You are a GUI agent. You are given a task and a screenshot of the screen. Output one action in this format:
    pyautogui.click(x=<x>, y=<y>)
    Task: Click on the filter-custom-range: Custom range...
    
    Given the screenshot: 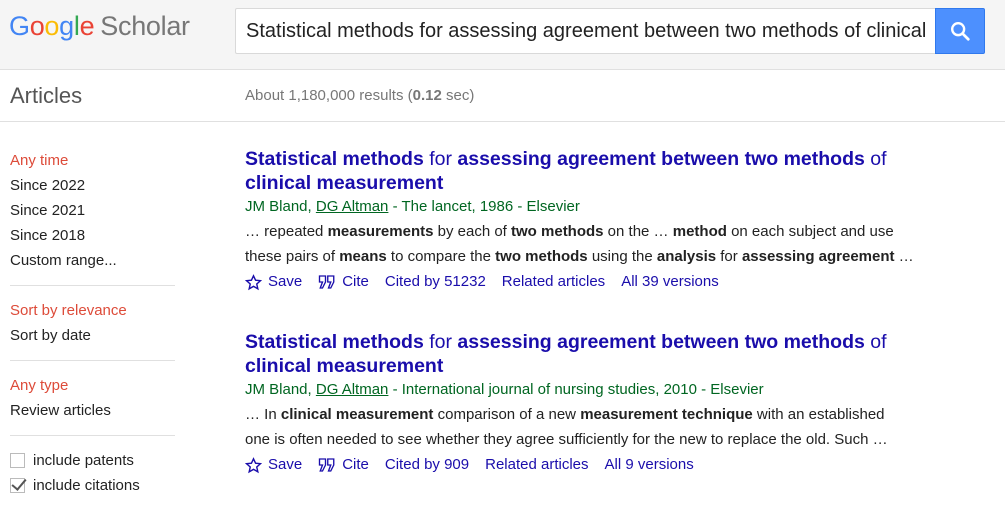 What is the action you would take?
    pyautogui.click(x=63, y=260)
    